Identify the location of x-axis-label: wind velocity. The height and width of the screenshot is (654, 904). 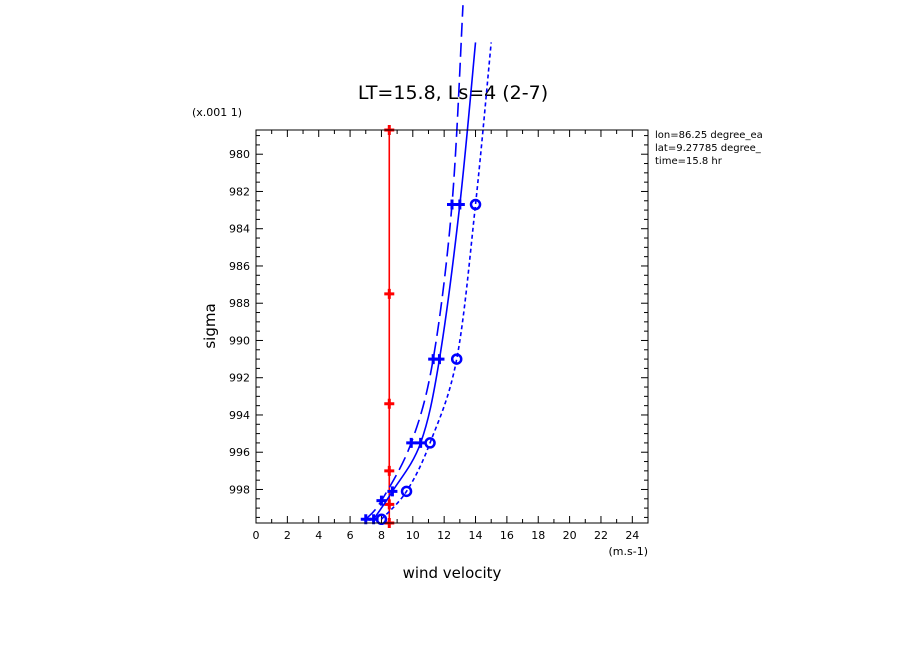
(452, 573).